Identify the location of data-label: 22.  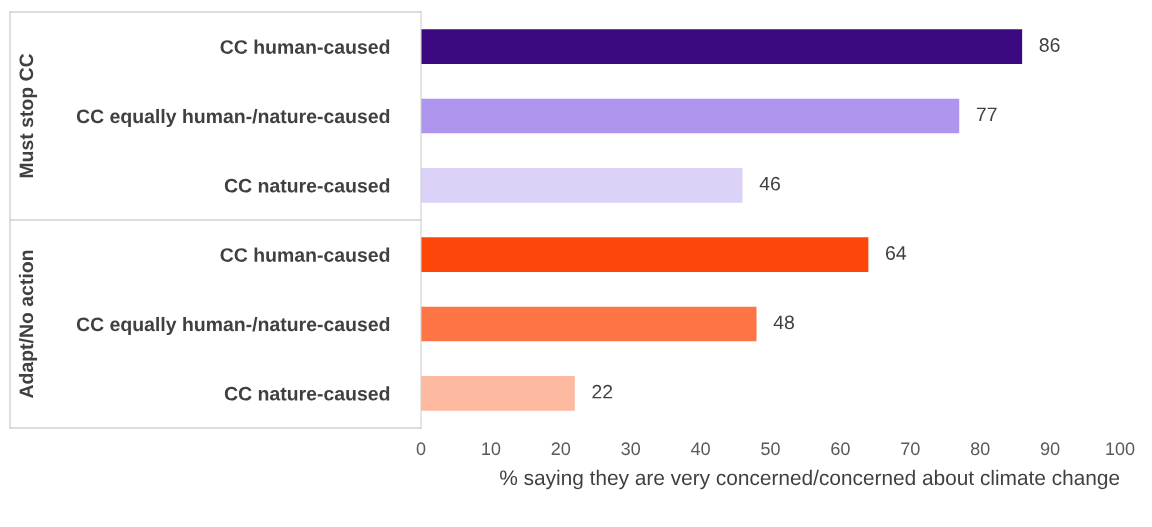
(602, 391).